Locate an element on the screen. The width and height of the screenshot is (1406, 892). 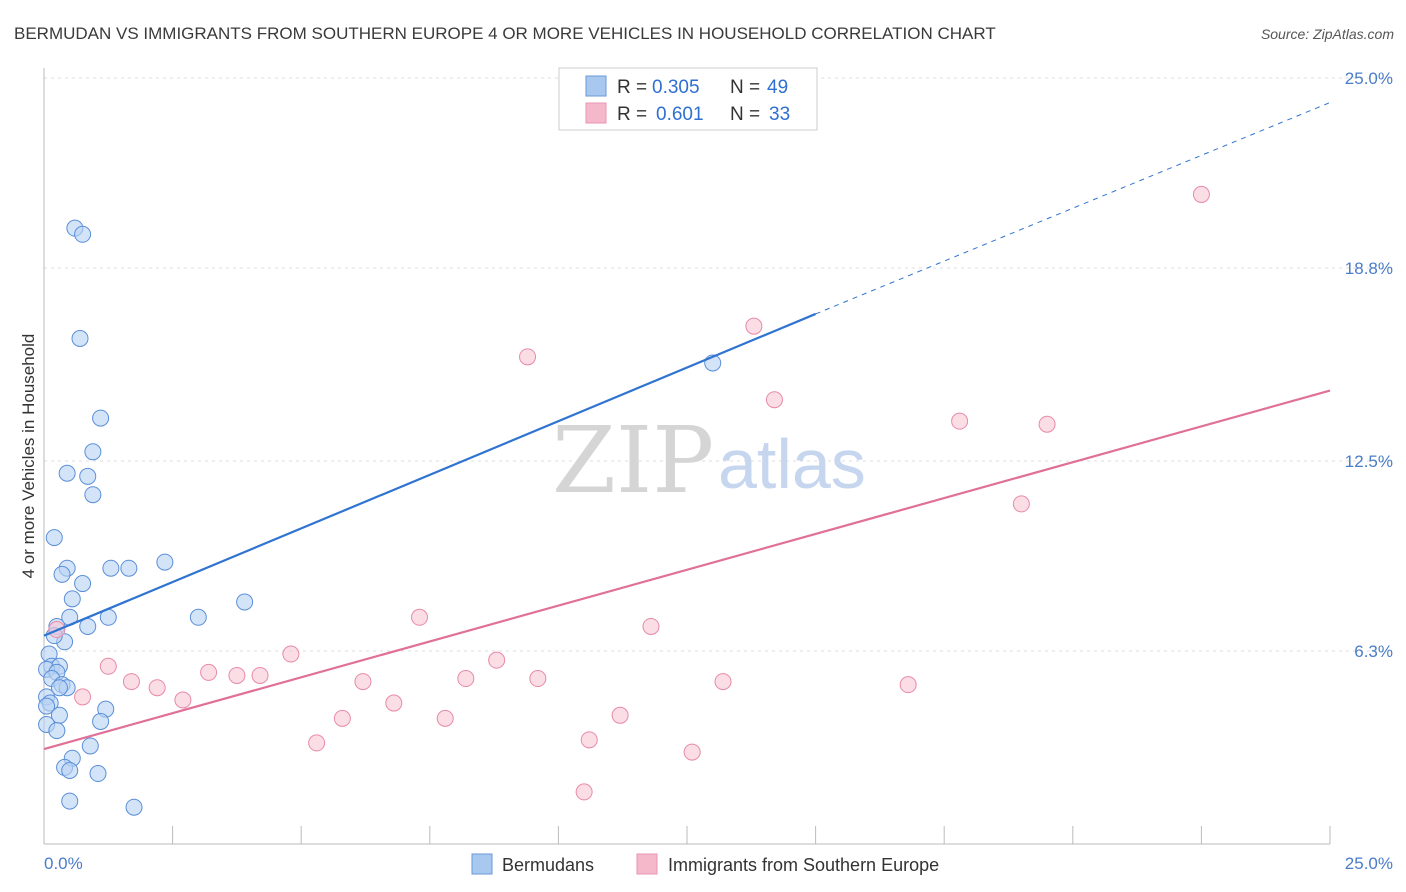
watermark: ZIP atlas is located at coordinates (709, 460).